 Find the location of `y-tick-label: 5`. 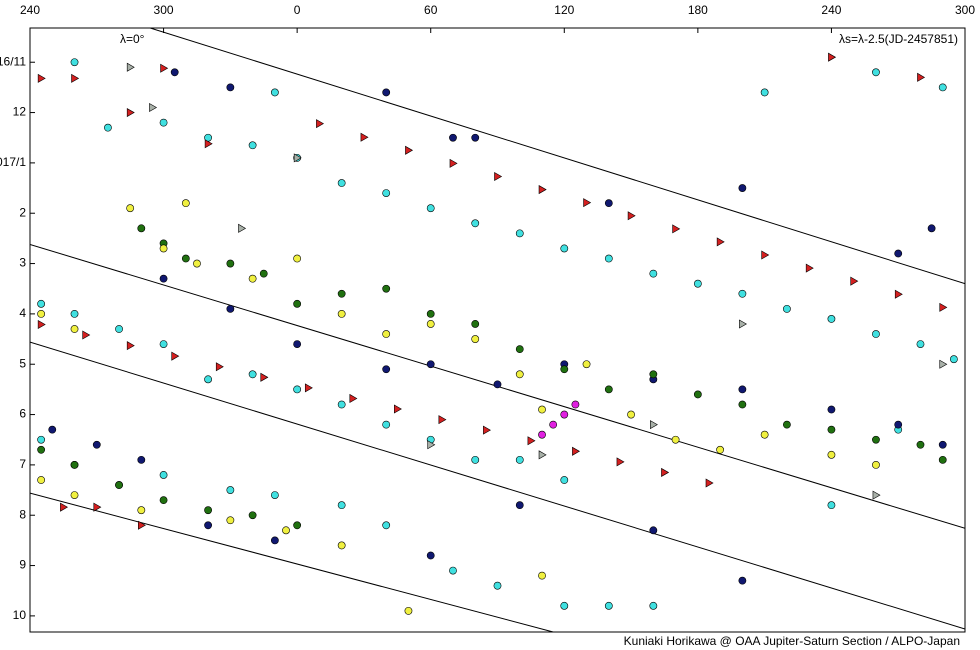

y-tick-label: 5 is located at coordinates (22, 363).